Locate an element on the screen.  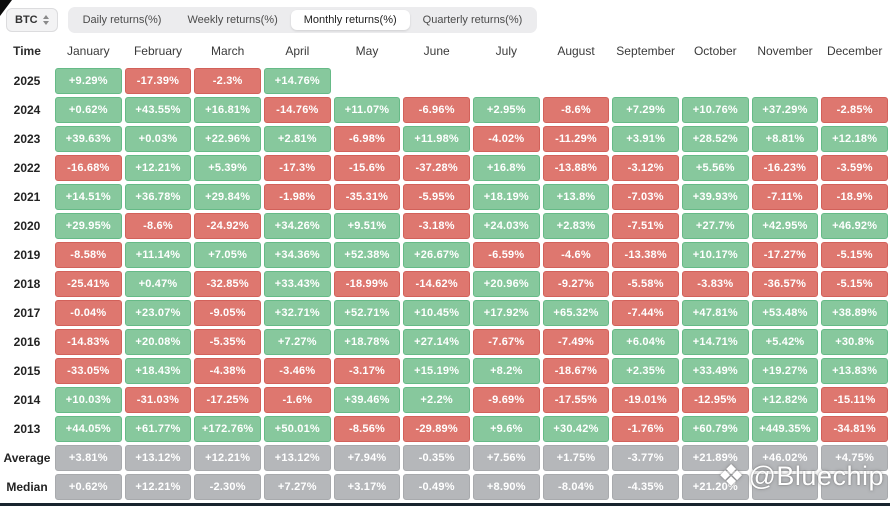
return-cell: -8.6% is located at coordinates (158, 226).